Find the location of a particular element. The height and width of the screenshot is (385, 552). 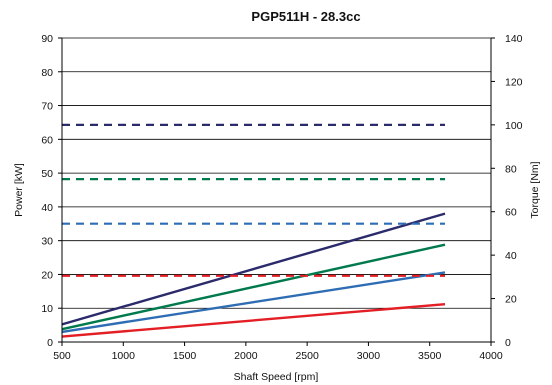

y2-tick-label: 60 is located at coordinates (511, 213).